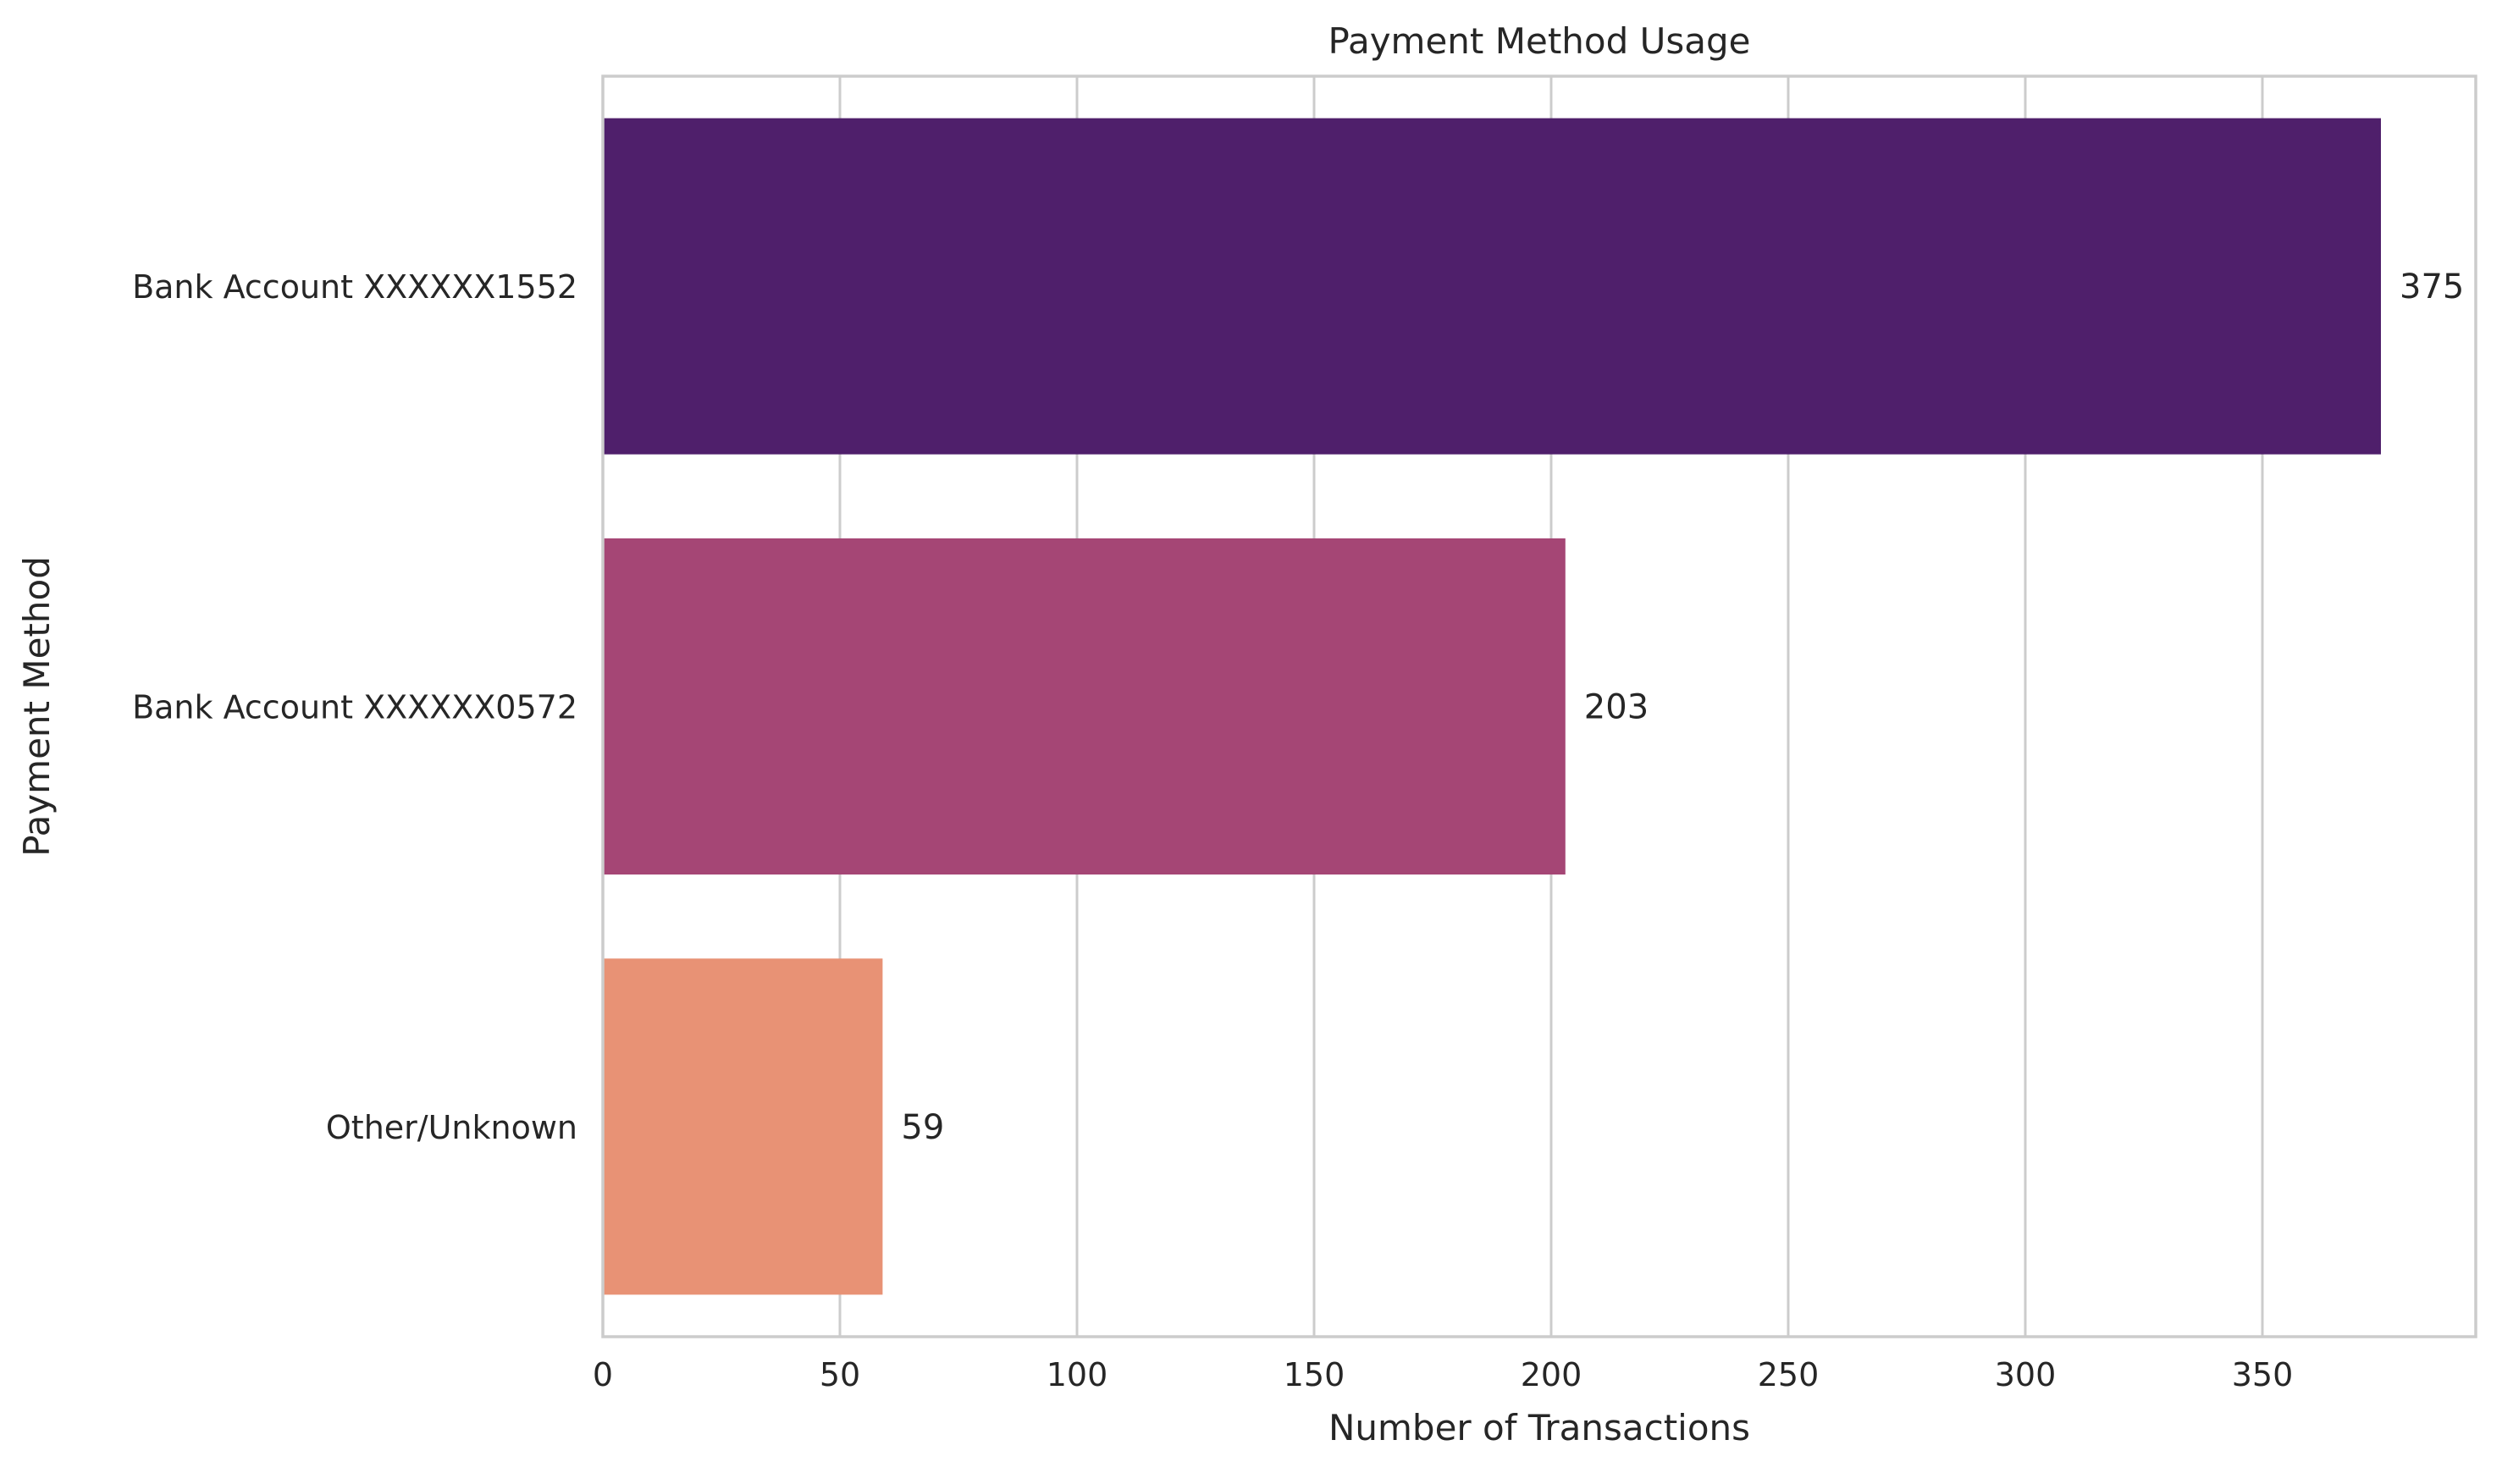  I want to click on bar-value-label: 375, so click(2432, 287).